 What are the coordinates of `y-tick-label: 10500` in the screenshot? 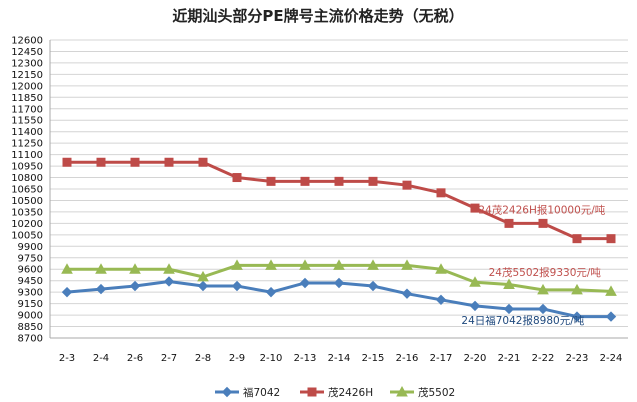 It's located at (27, 201).